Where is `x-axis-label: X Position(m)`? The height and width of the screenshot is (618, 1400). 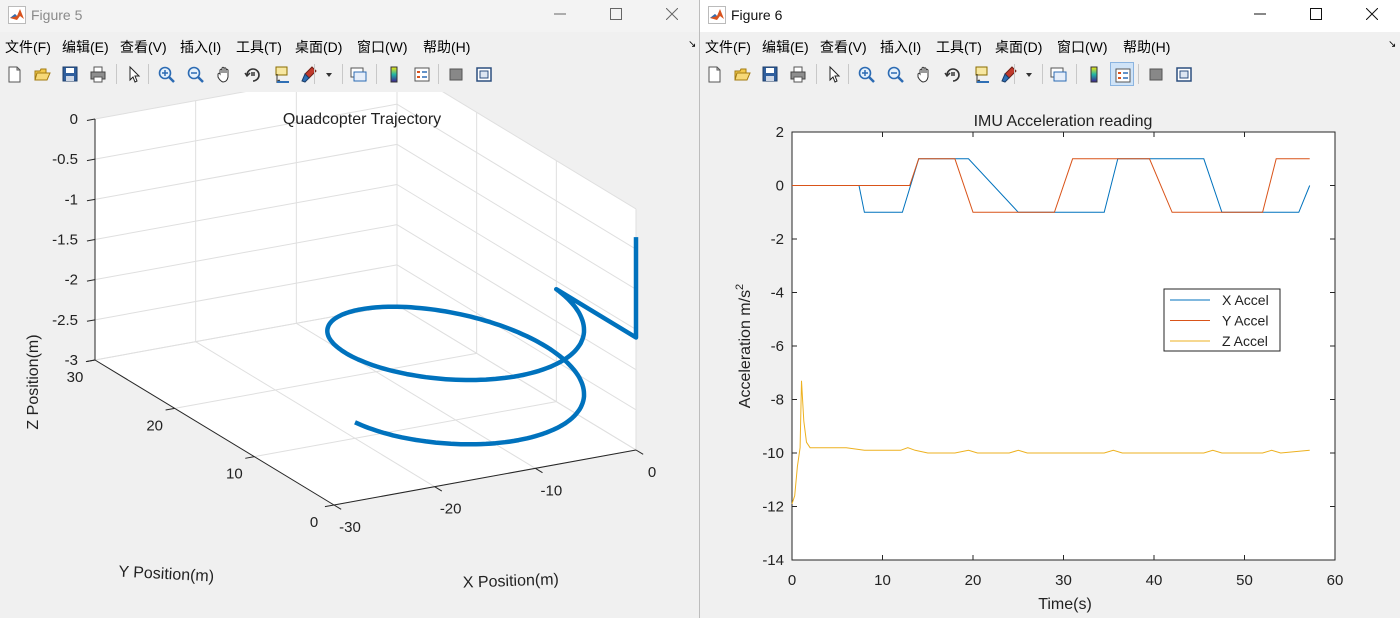 x-axis-label: X Position(m) is located at coordinates (511, 581).